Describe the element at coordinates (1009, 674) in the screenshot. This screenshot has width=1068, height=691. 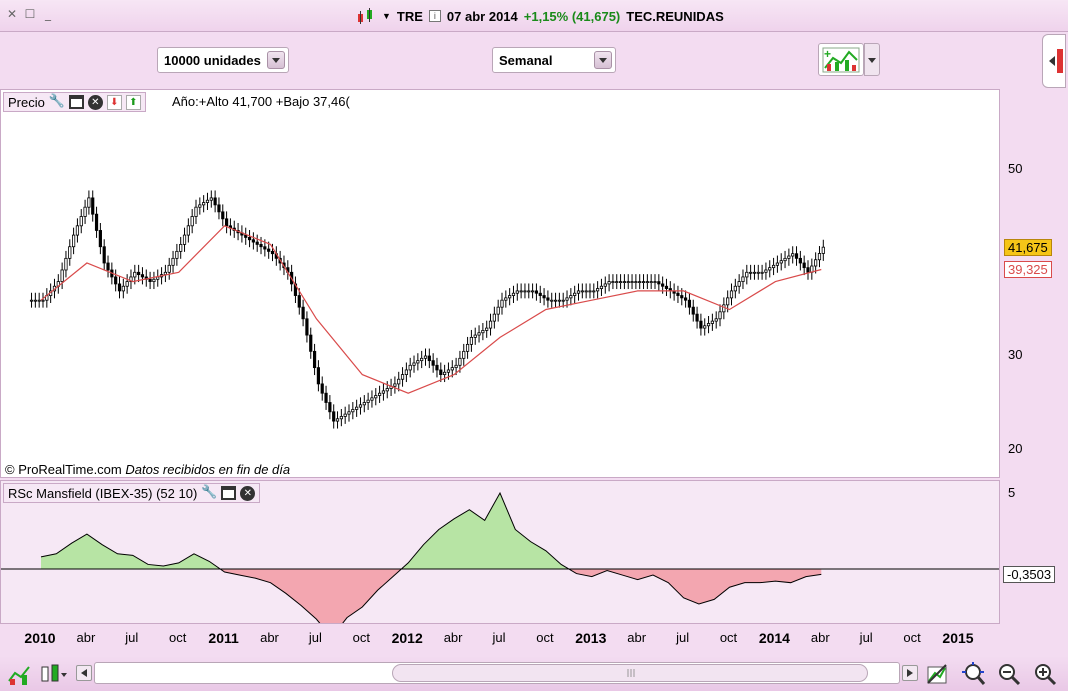
I see `zoom-out-icon` at that location.